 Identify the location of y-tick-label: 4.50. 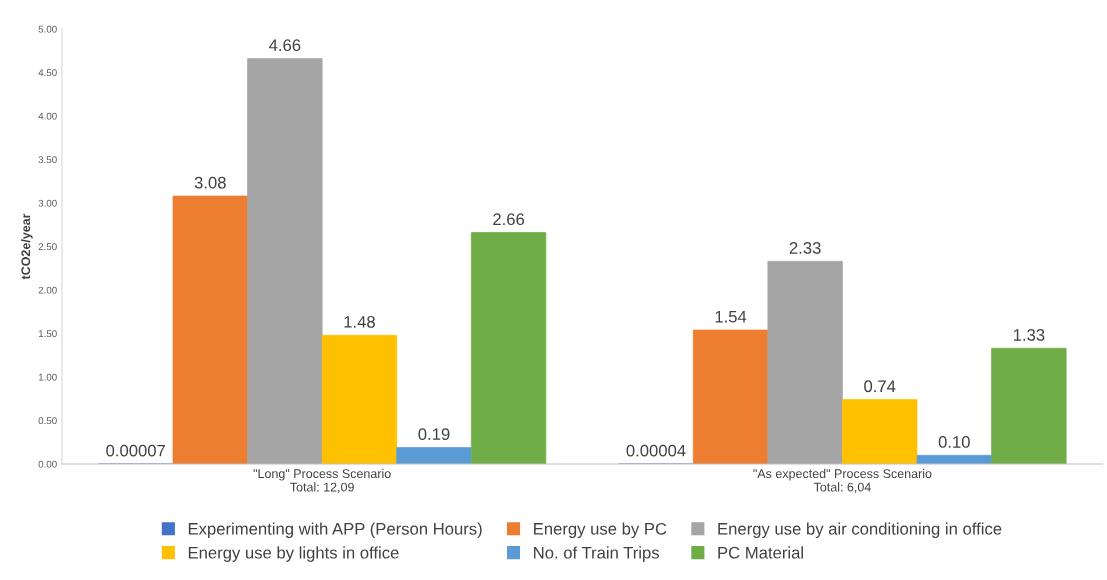
(47, 73).